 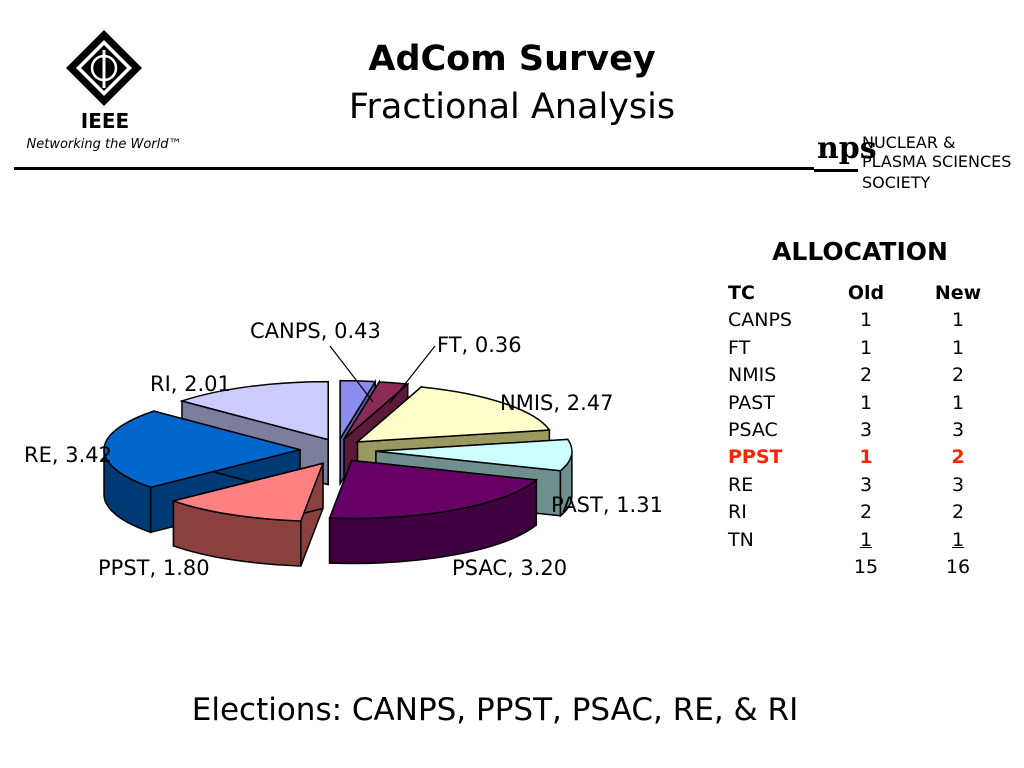 I want to click on allocation-header-row: TC Old New, so click(x=865, y=293).